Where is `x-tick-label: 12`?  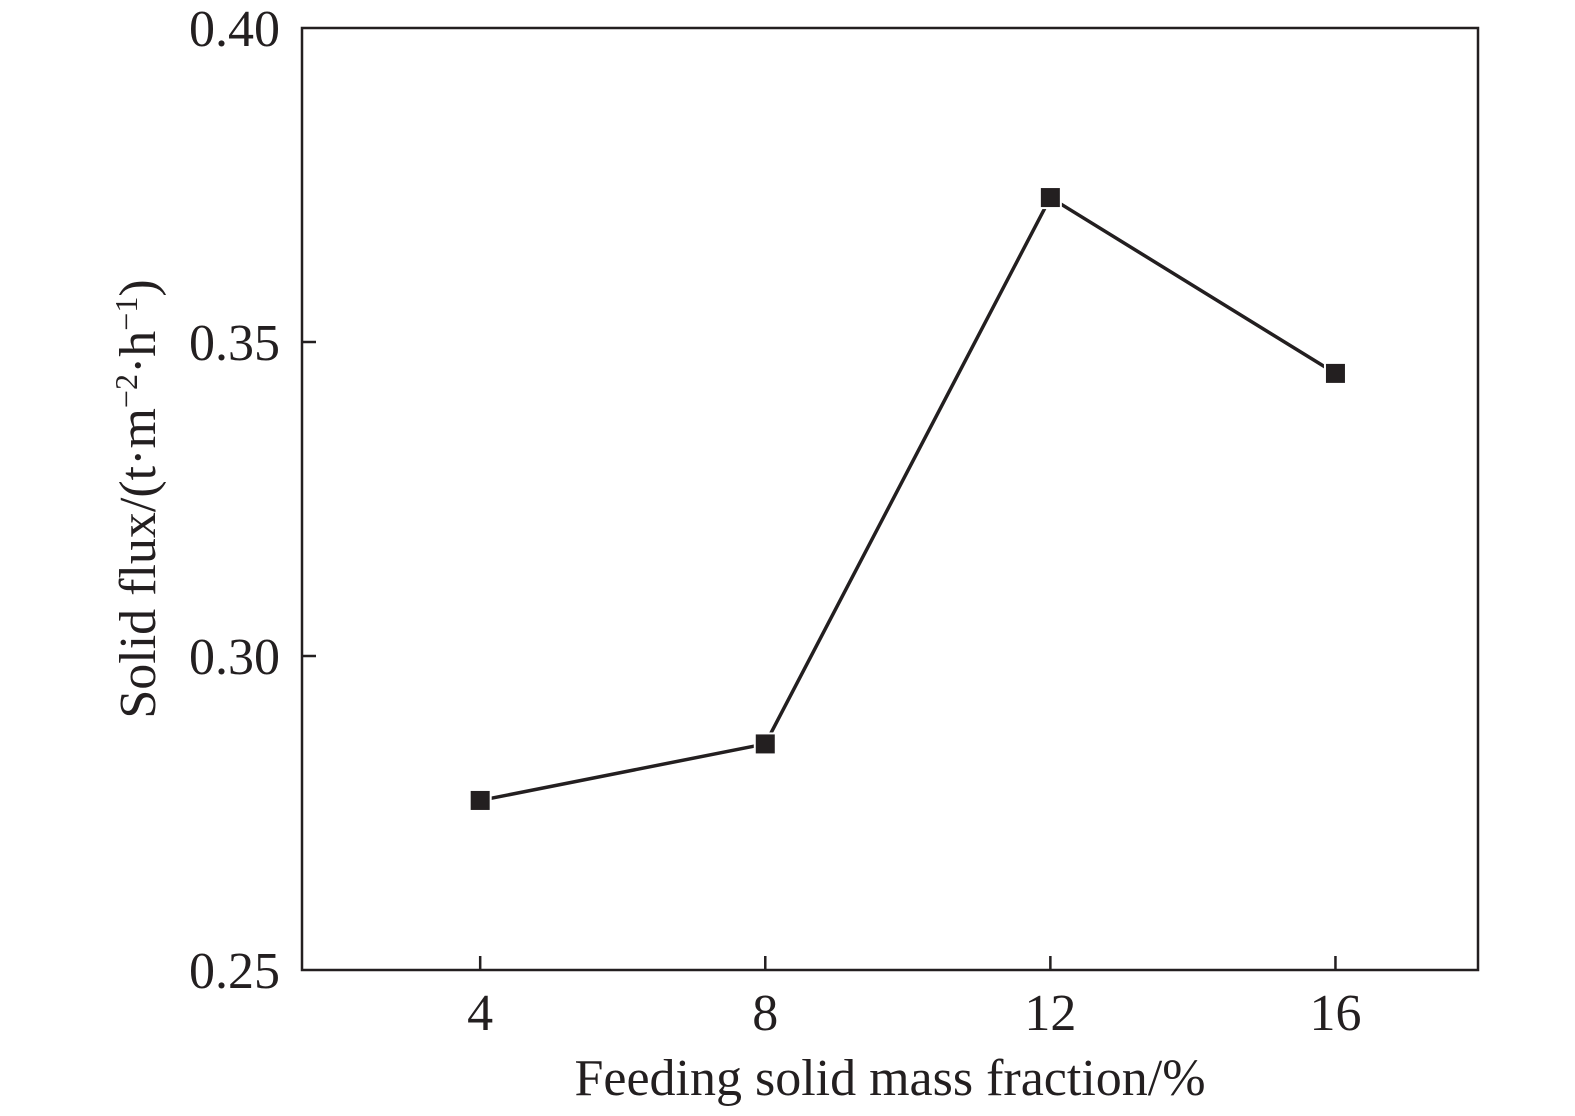
x-tick-label: 12 is located at coordinates (1050, 1013).